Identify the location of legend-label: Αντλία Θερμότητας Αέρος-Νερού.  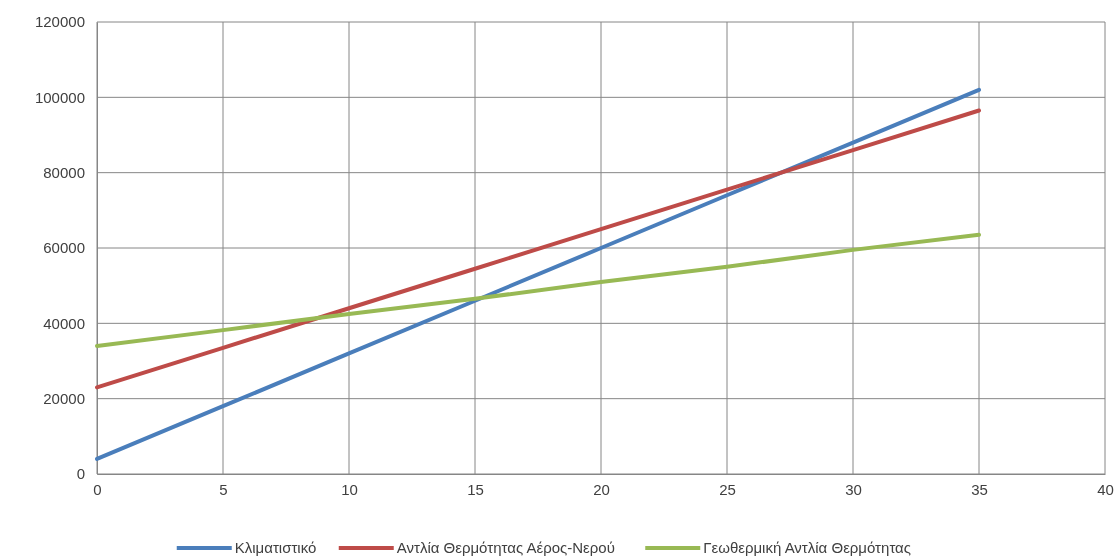
(505, 548).